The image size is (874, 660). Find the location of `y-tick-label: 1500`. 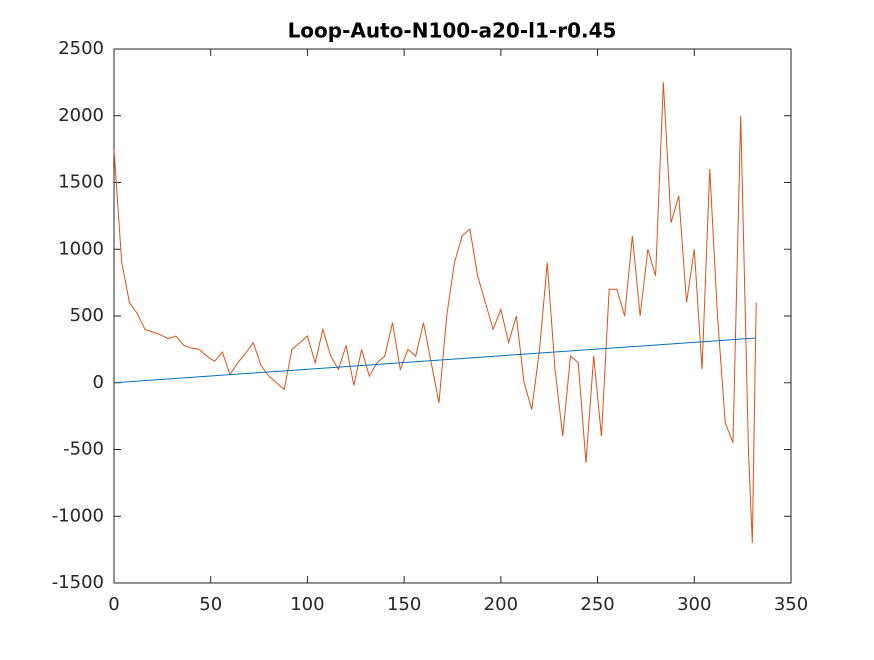

y-tick-label: 1500 is located at coordinates (81, 182).